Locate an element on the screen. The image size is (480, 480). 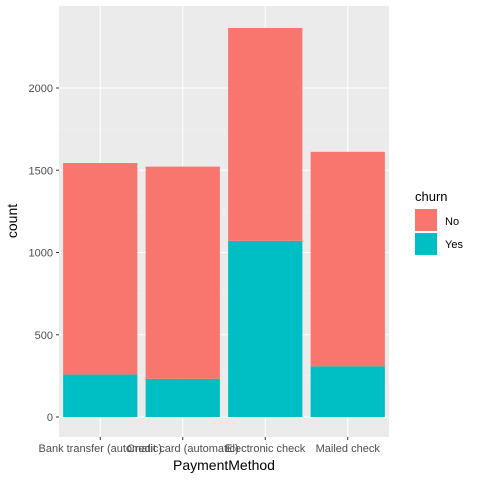
y-tick-label: 500 is located at coordinates (44, 336).